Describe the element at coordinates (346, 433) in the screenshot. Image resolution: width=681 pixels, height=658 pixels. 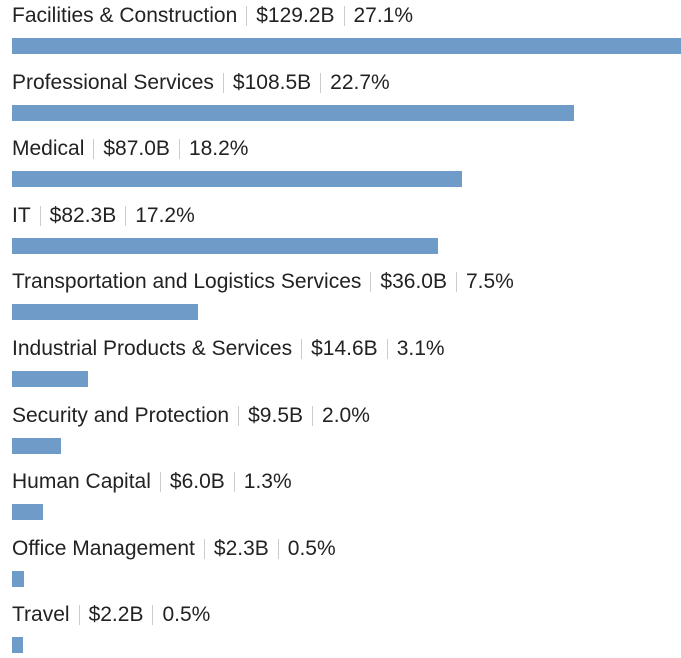
I see `bar-row: Security and Protection $9.5B 2.0%` at that location.